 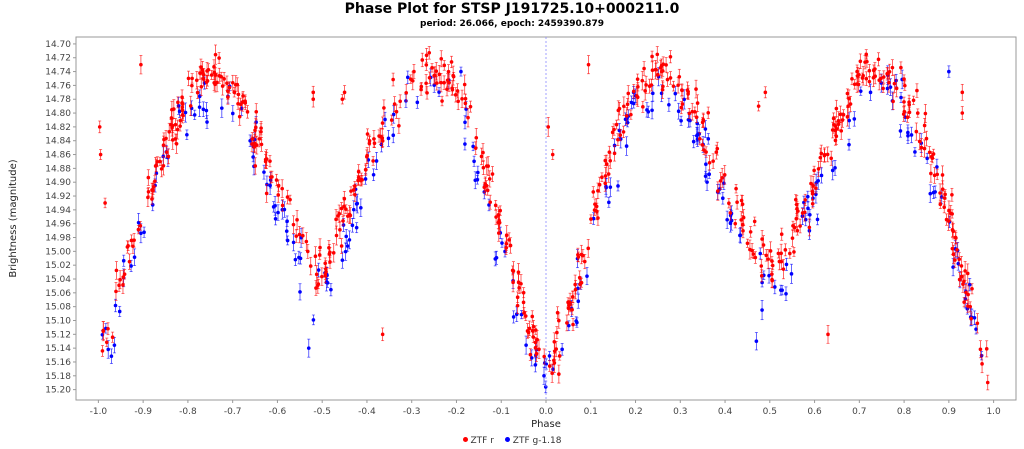 What do you see at coordinates (58, 86) in the screenshot?
I see `y-tick-label: 14.76` at bounding box center [58, 86].